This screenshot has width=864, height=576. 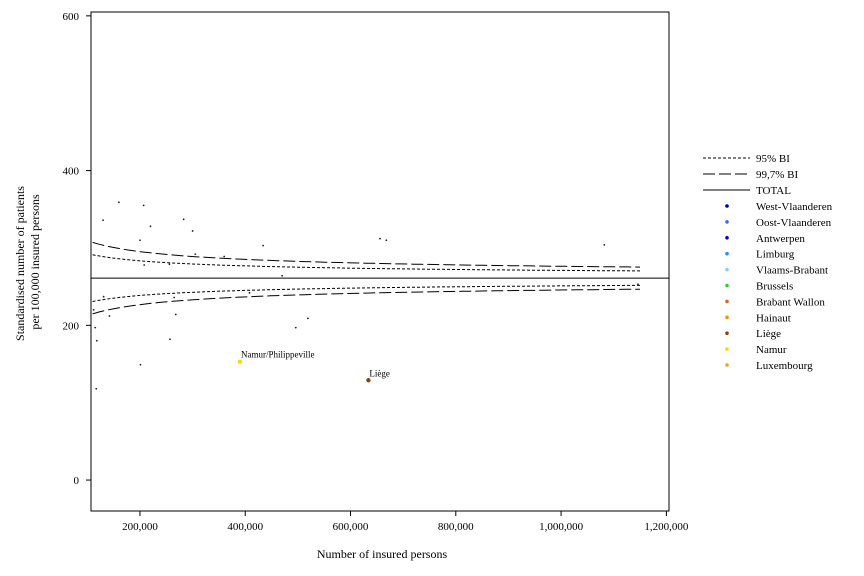 What do you see at coordinates (773, 318) in the screenshot?
I see `legend-label: Hainaut` at bounding box center [773, 318].